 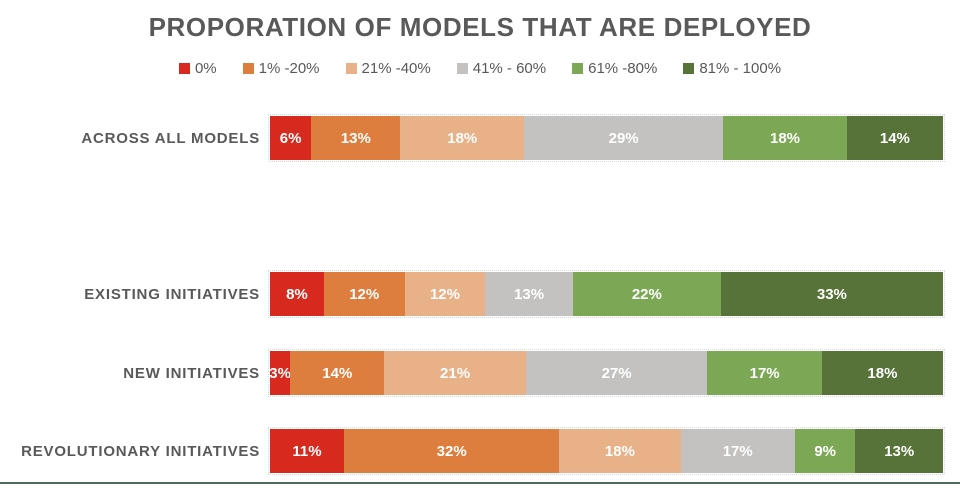 I want to click on stacked-bar: 8% 12% 12% 13% 22% 33%, so click(x=606, y=294).